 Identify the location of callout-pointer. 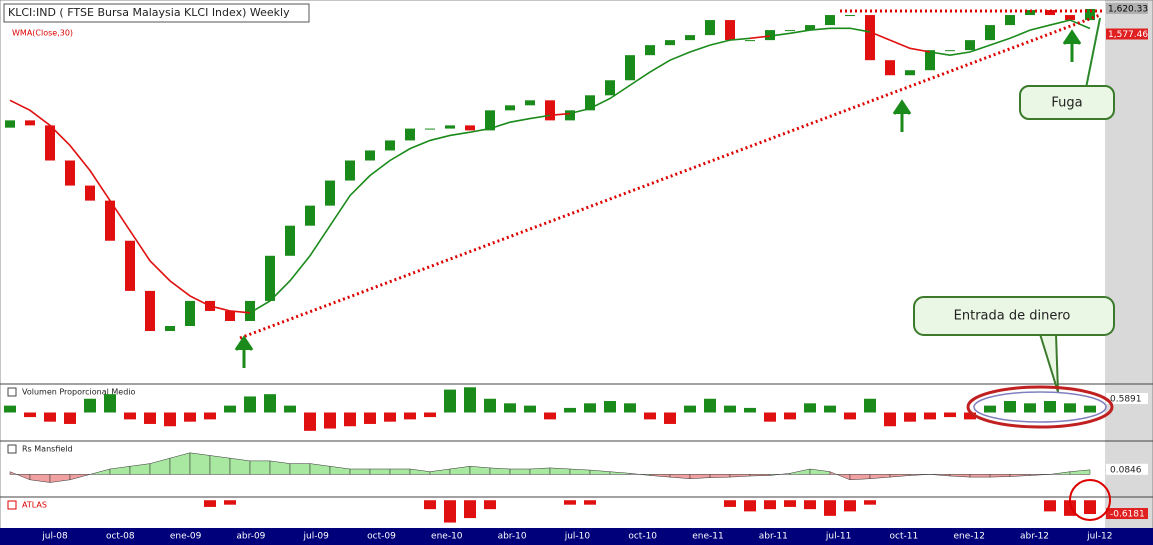
(1093, 53).